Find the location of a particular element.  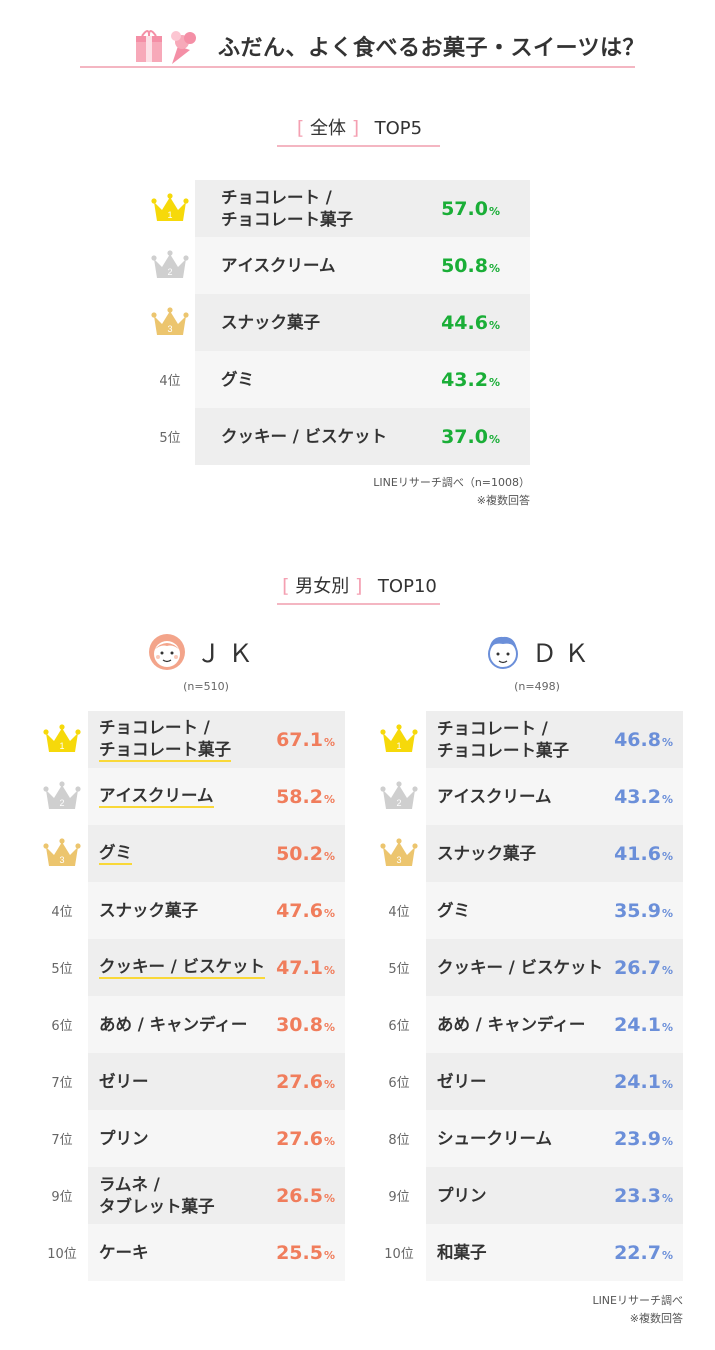

rank-marker: 10位 is located at coordinates (62, 1252).